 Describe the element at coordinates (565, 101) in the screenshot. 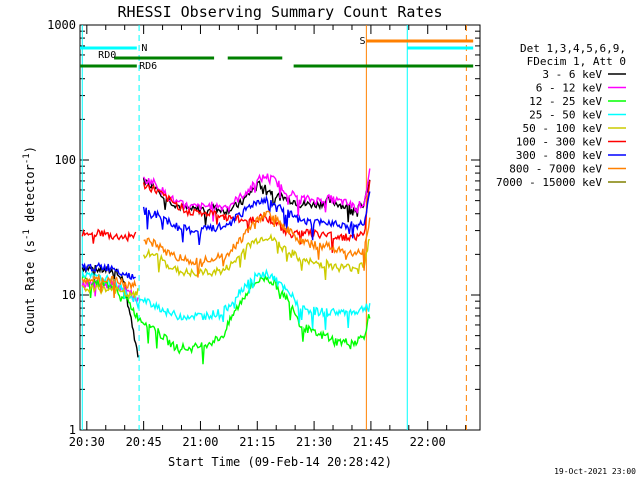

I see `legend-entry-label: 12 - 25 keV` at that location.